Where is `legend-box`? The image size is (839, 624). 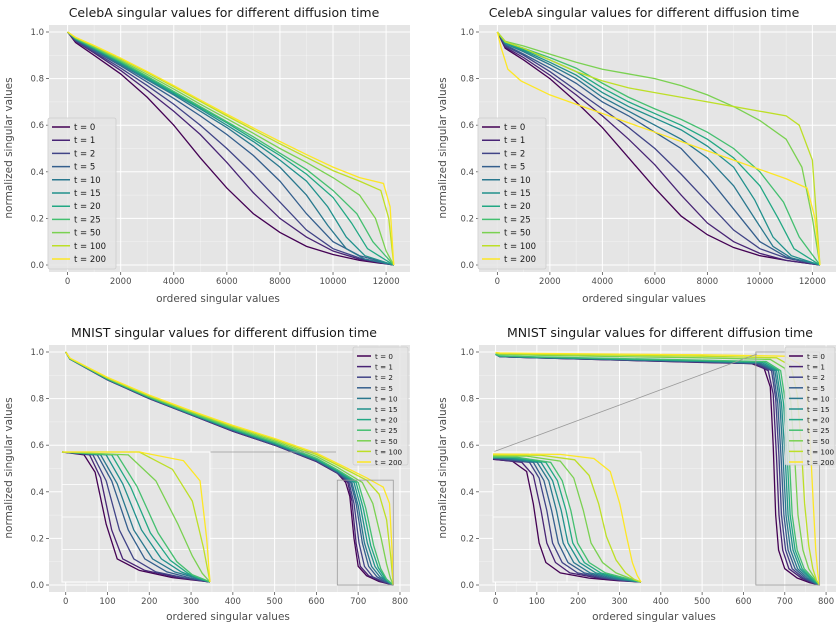
legend-box is located at coordinates (512, 193).